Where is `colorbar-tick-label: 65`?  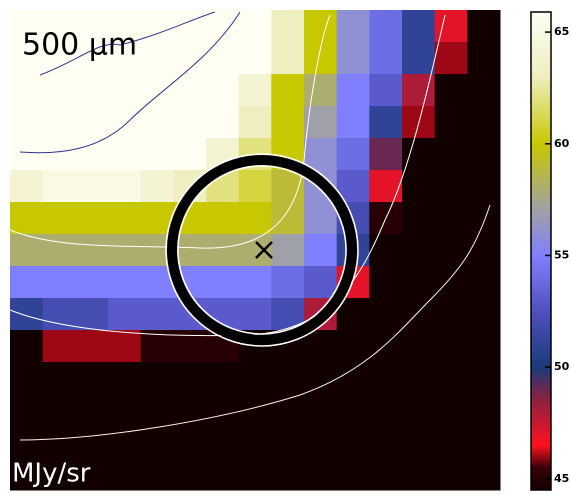 colorbar-tick-label: 65 is located at coordinates (561, 31).